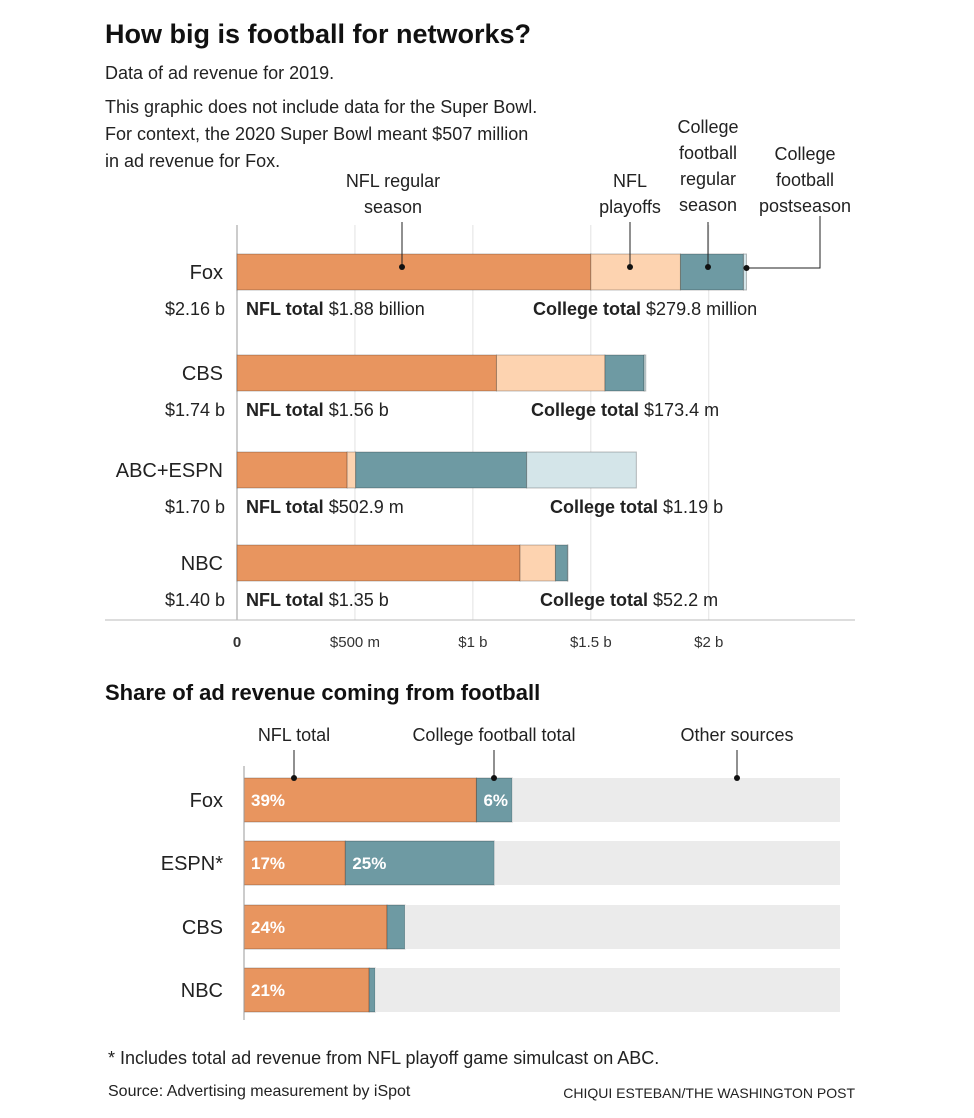  Describe the element at coordinates (709, 1093) in the screenshot. I see `credit: CHIQUI ESTEBAN/THE WASHINGTON POST` at that location.